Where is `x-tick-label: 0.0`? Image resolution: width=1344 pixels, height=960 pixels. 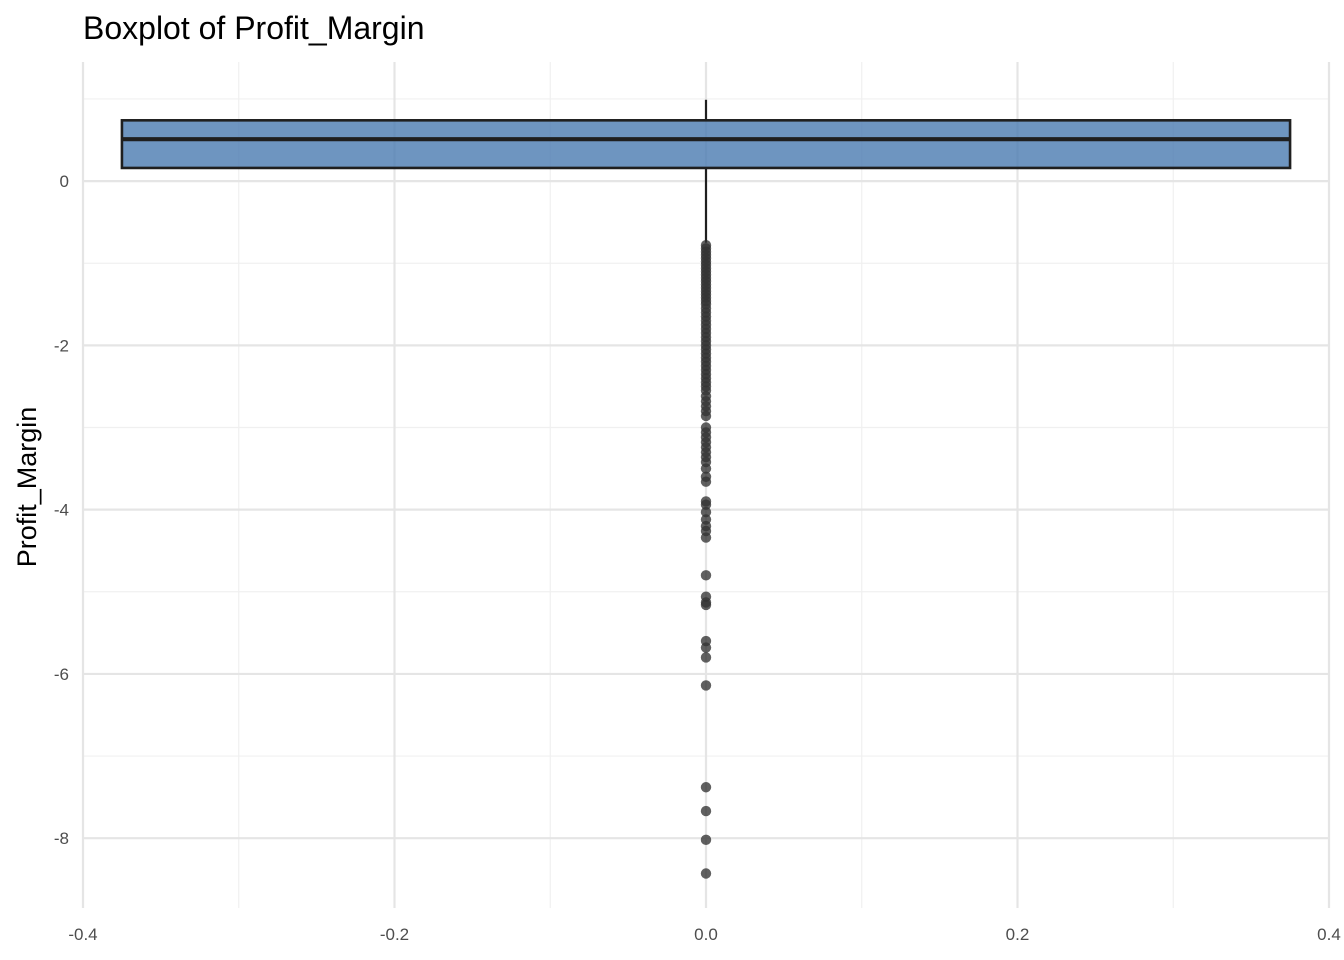 x-tick-label: 0.0 is located at coordinates (706, 934).